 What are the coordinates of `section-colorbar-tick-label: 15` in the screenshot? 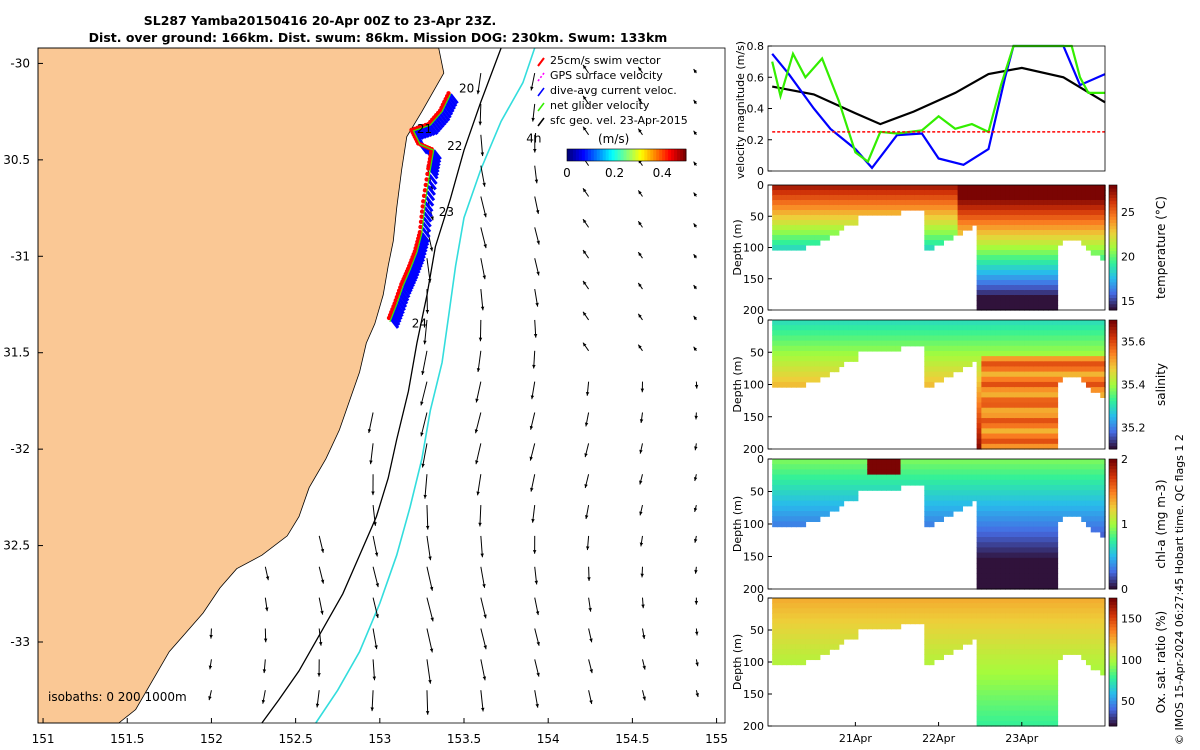 It's located at (1128, 301).